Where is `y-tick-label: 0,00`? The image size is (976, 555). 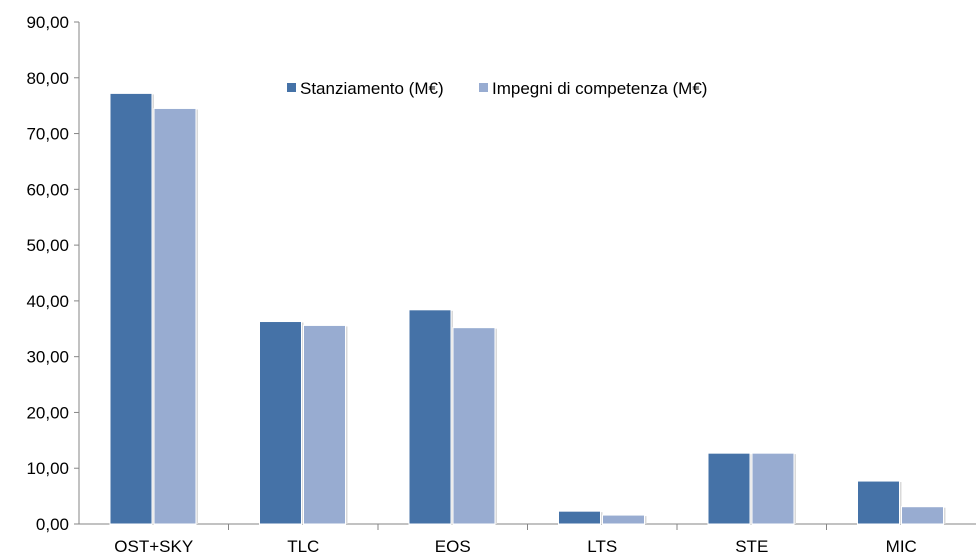
y-tick-label: 0,00 is located at coordinates (52, 524).